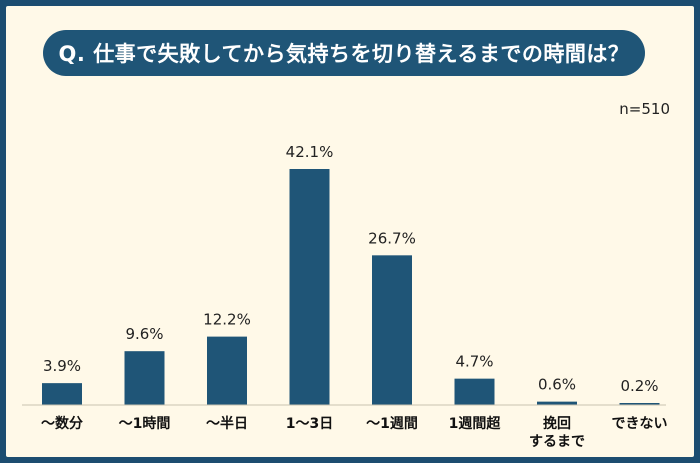 The width and height of the screenshot is (700, 463). I want to click on value-label-6: 0.6%, so click(557, 385).